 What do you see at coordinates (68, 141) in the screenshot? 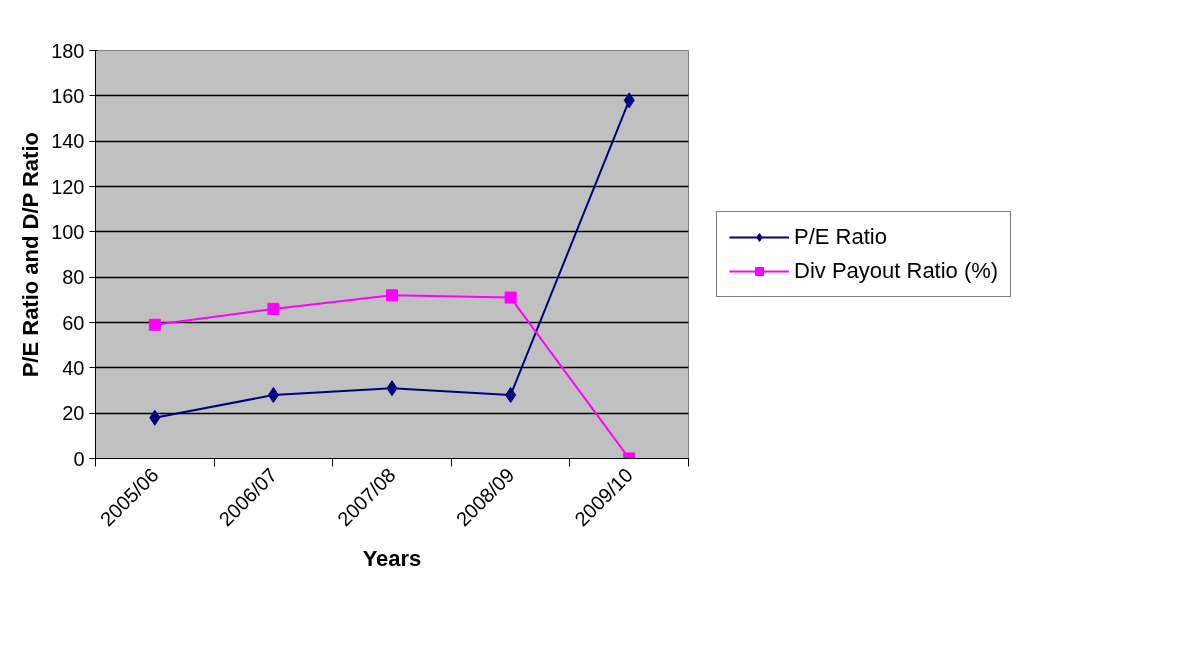
I see `y-tick-label: 140` at bounding box center [68, 141].